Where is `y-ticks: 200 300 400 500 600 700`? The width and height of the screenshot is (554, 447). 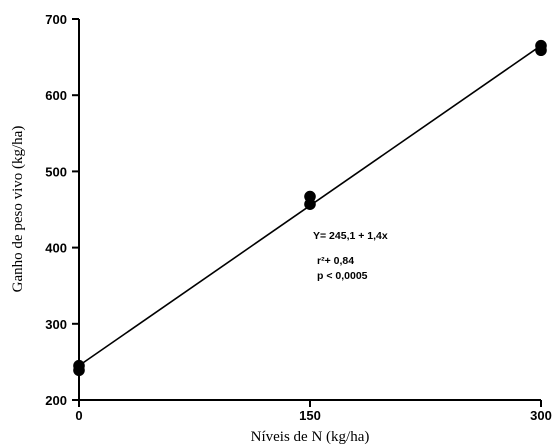 y-ticks: 200 300 400 500 600 700 is located at coordinates (62, 210).